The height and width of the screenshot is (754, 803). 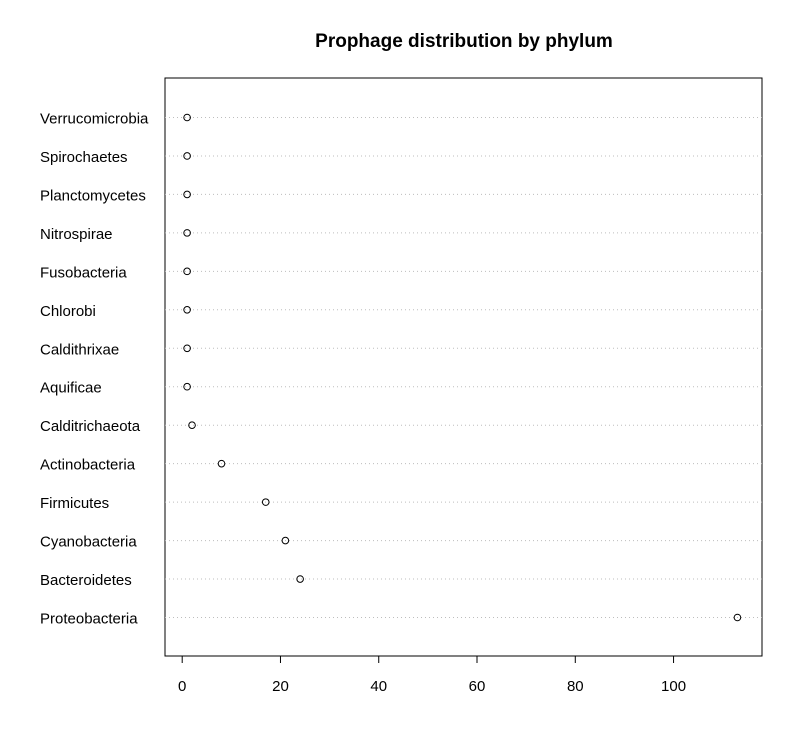 What do you see at coordinates (280, 686) in the screenshot?
I see `x-tick-label: 20` at bounding box center [280, 686].